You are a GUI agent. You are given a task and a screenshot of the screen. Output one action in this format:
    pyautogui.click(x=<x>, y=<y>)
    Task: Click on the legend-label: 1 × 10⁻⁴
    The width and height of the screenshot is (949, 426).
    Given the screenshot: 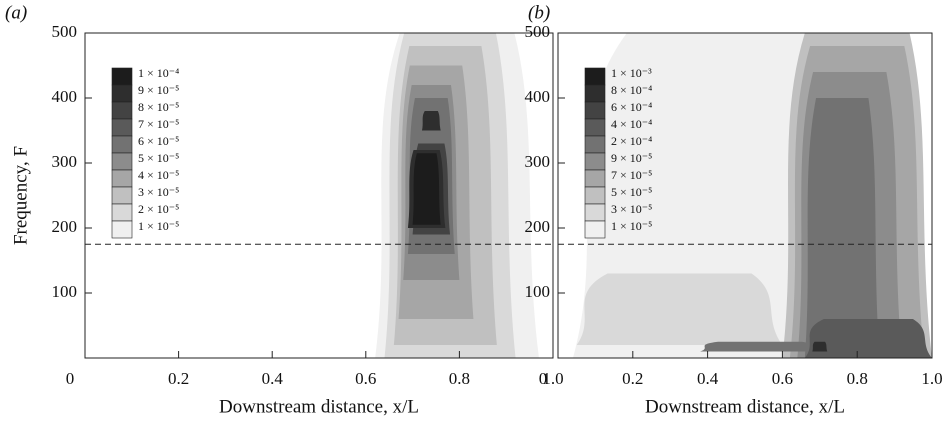 What is the action you would take?
    pyautogui.click(x=158, y=73)
    